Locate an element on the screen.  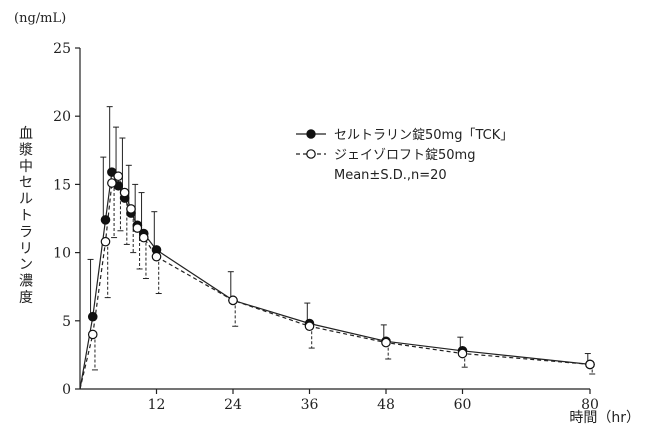
y-axis-label-char: 度 is located at coordinates (26, 298).